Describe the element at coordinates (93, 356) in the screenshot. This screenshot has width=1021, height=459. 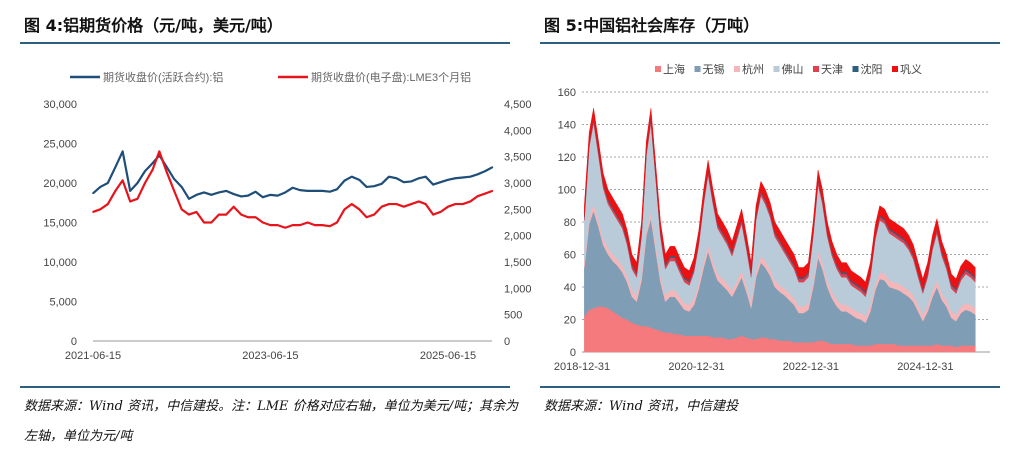
I see `x-tick-label: 2021-06-15` at that location.